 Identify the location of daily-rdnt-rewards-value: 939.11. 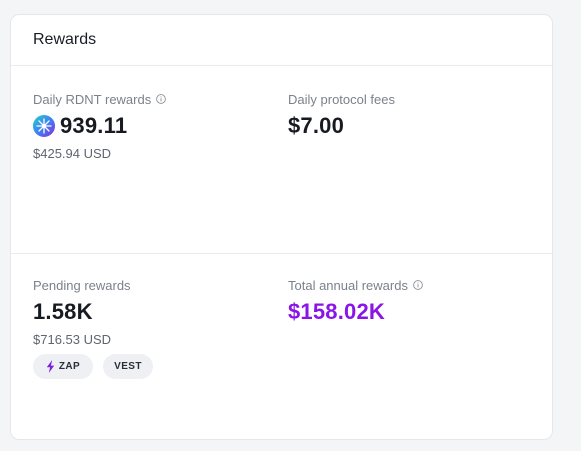
(94, 125).